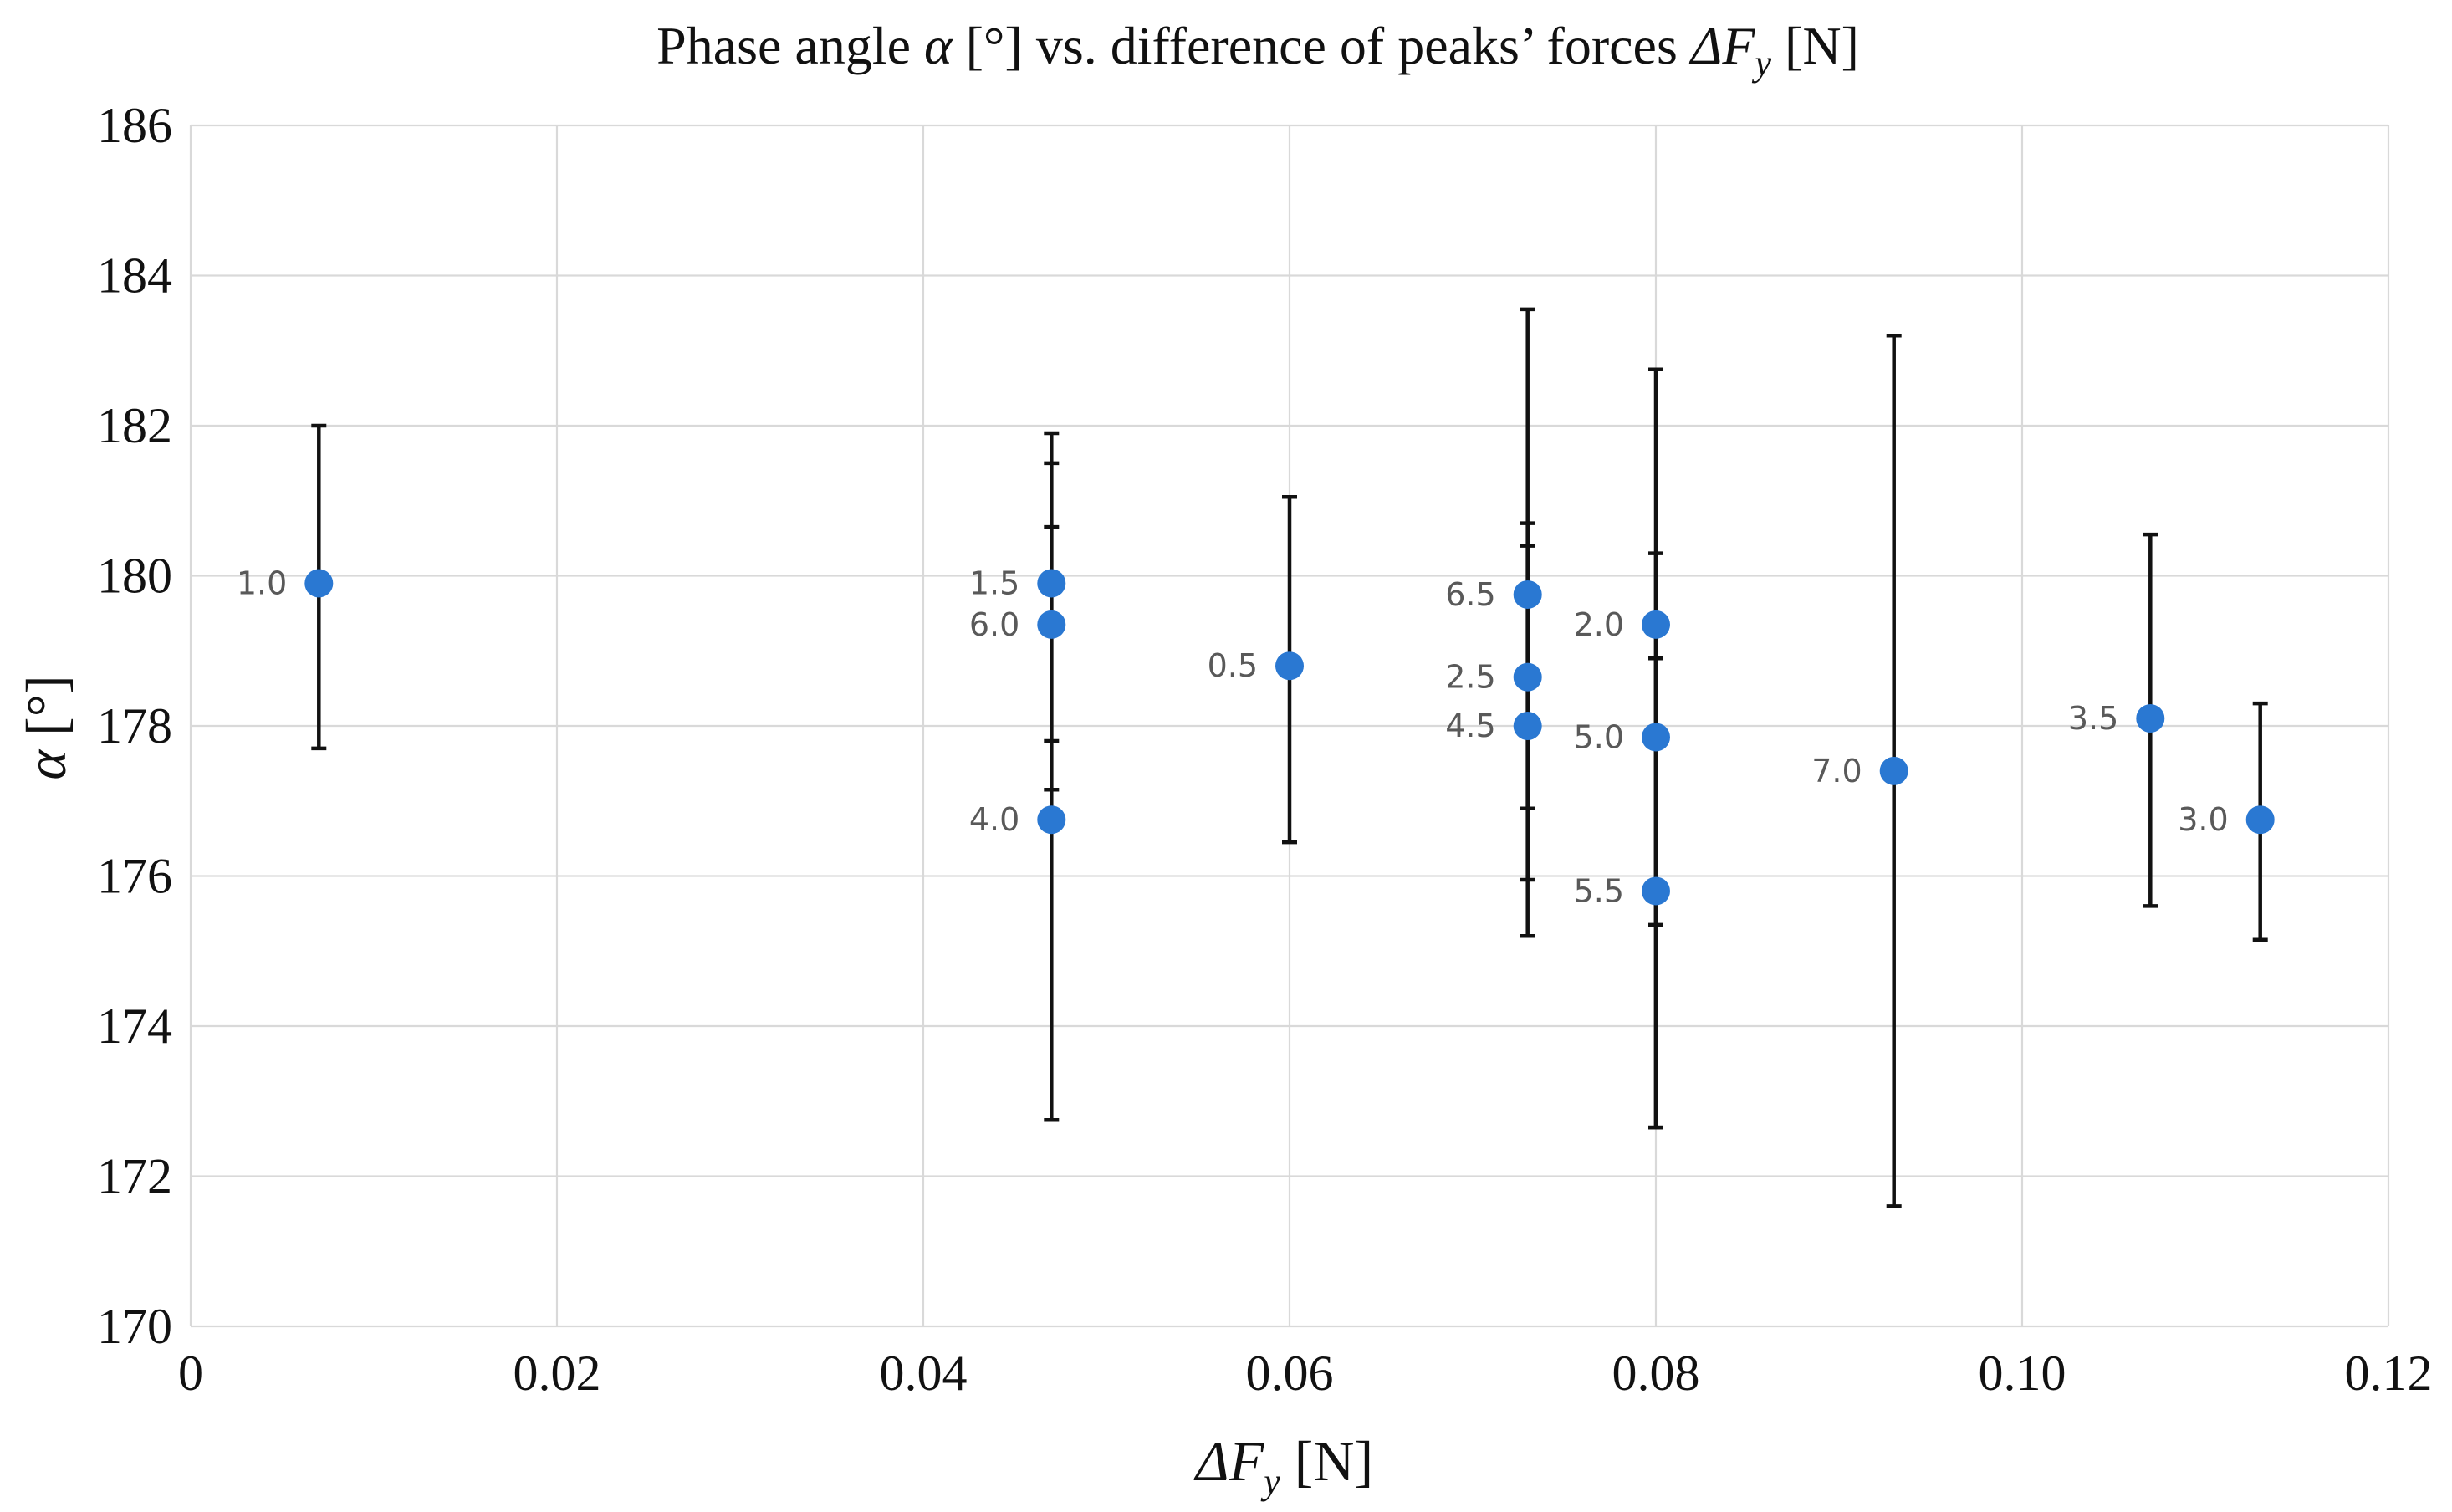 This screenshot has height=1512, width=2452. I want to click on data-point-label: 6.0, so click(994, 624).